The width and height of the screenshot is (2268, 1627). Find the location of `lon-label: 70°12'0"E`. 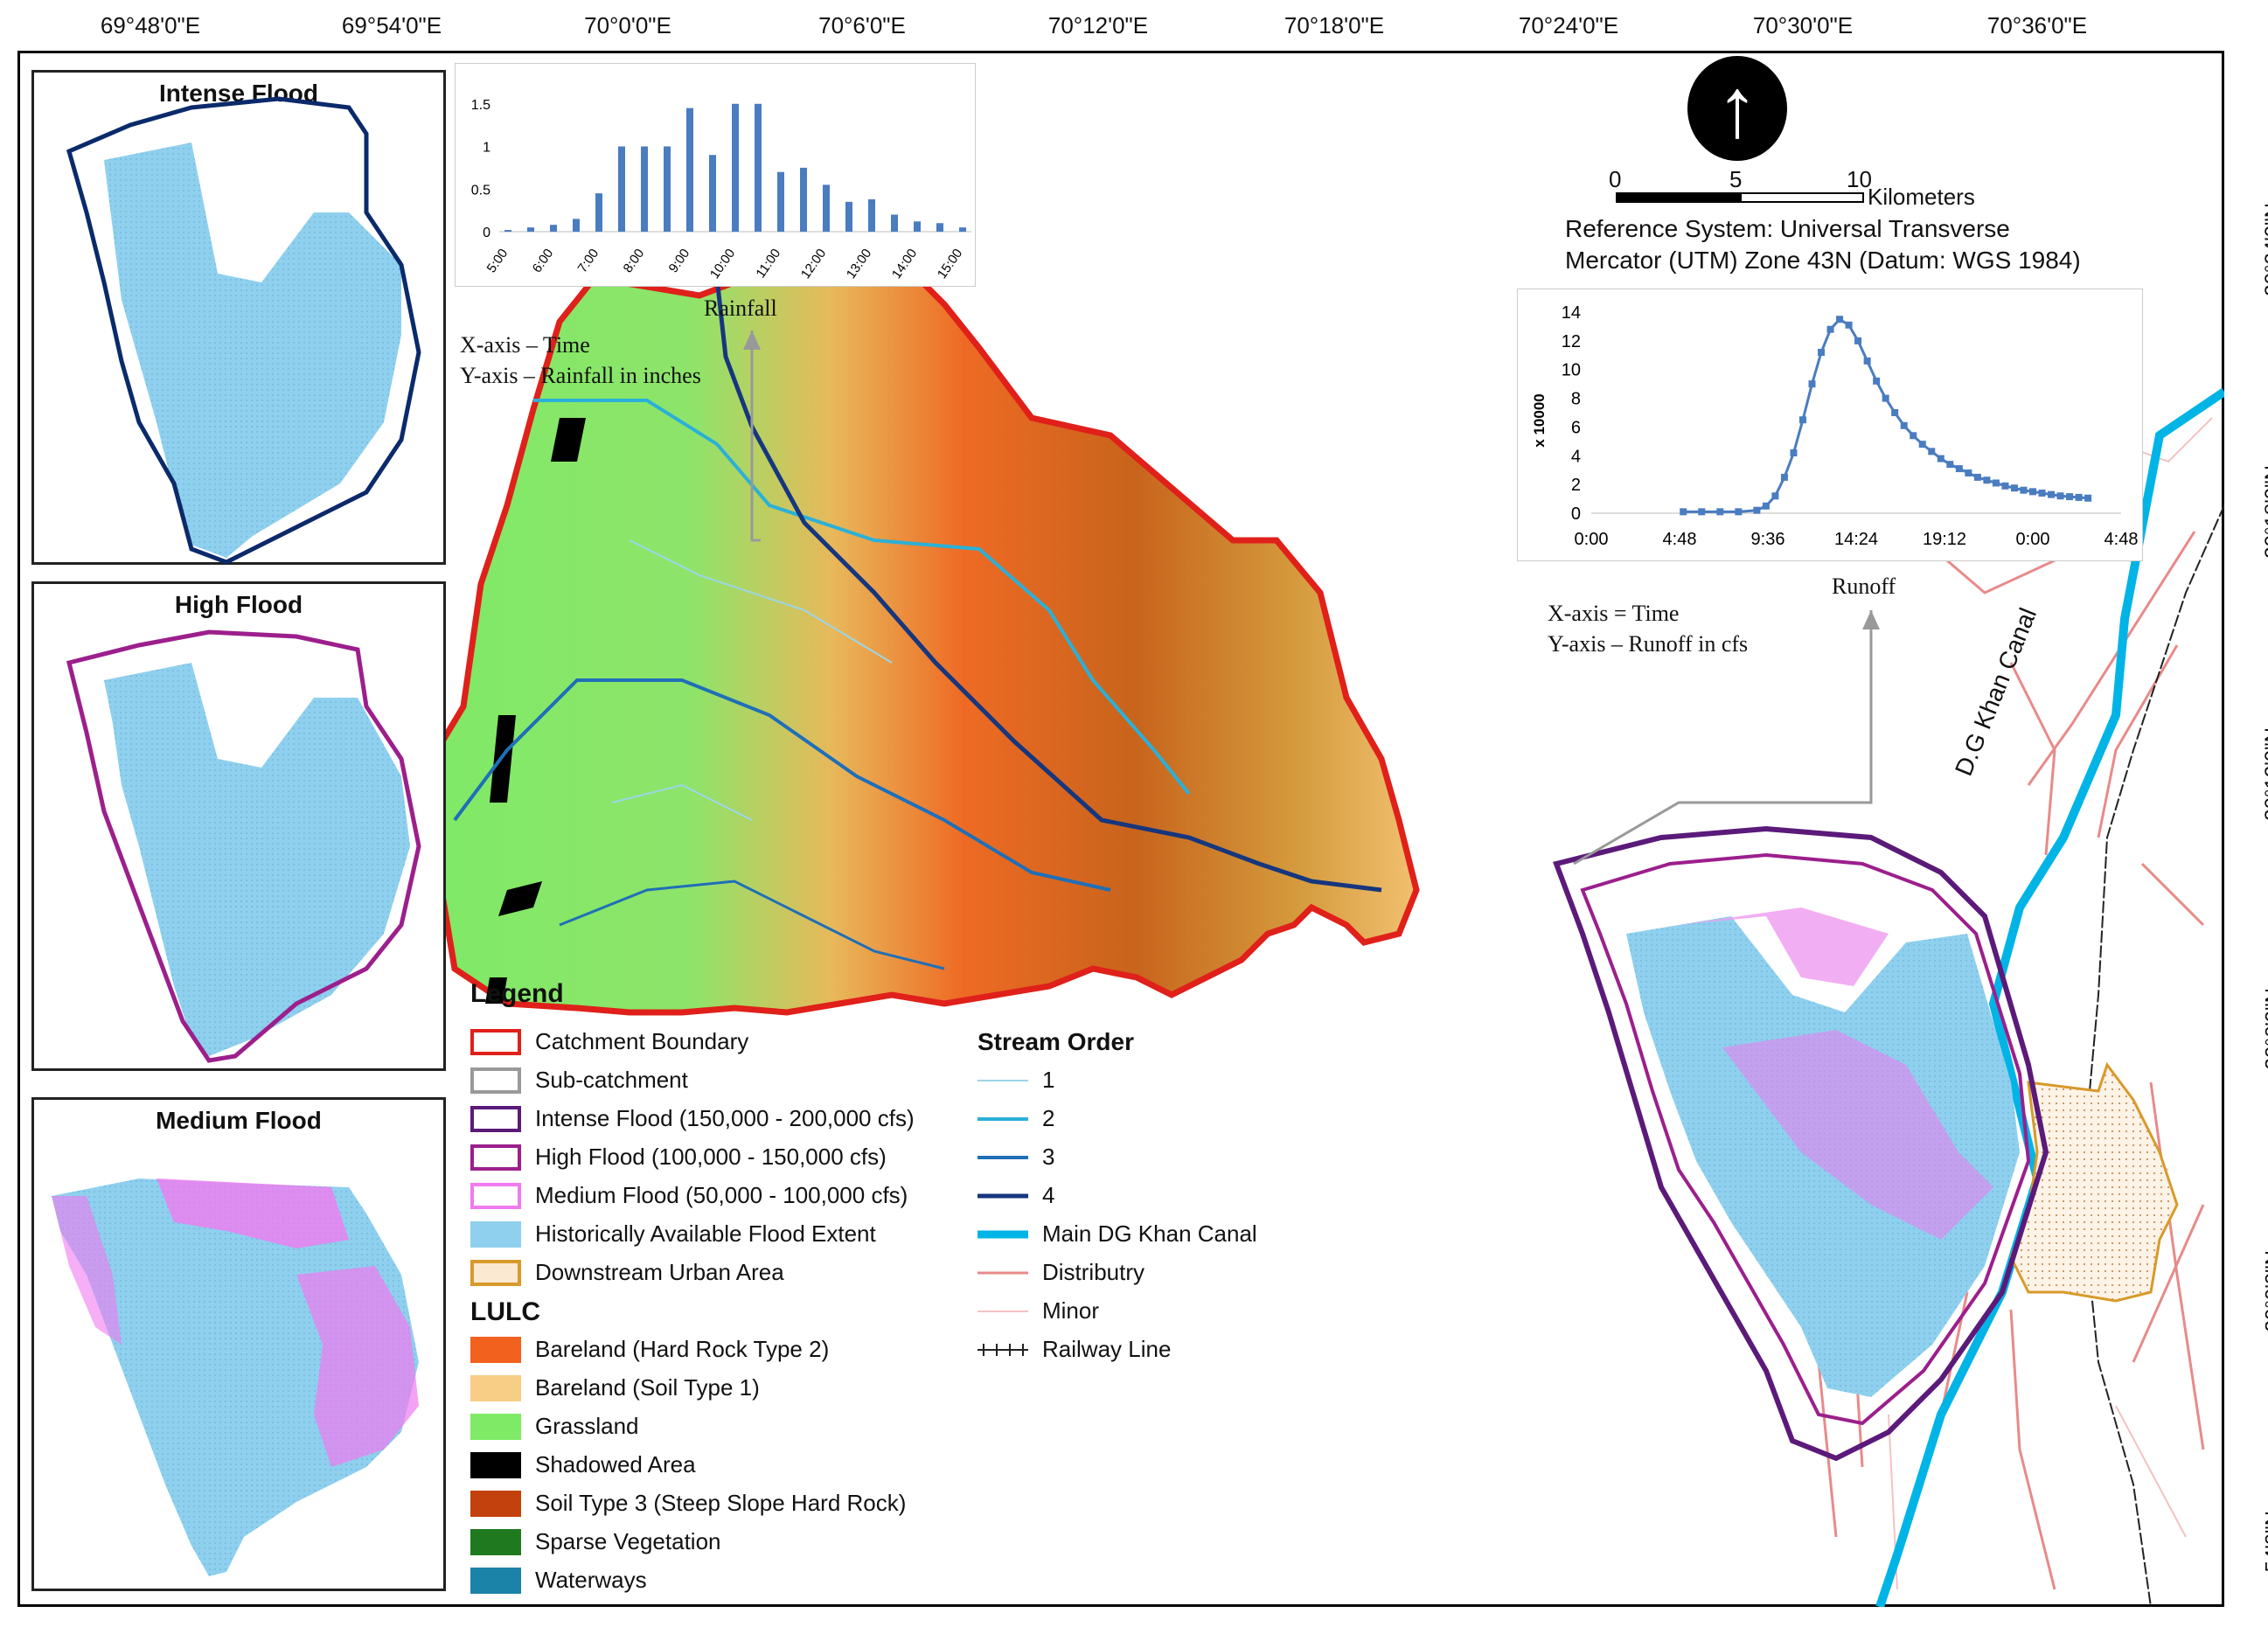

lon-label: 70°12'0"E is located at coordinates (1098, 25).